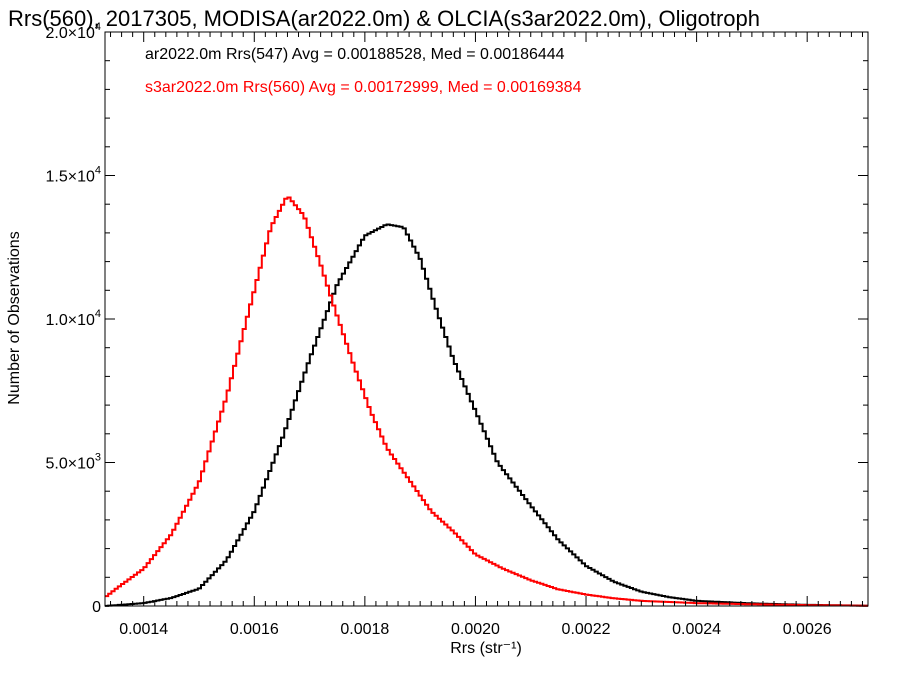  What do you see at coordinates (73, 318) in the screenshot?
I see `y-tick-label: 1.0×10⁴` at bounding box center [73, 318].